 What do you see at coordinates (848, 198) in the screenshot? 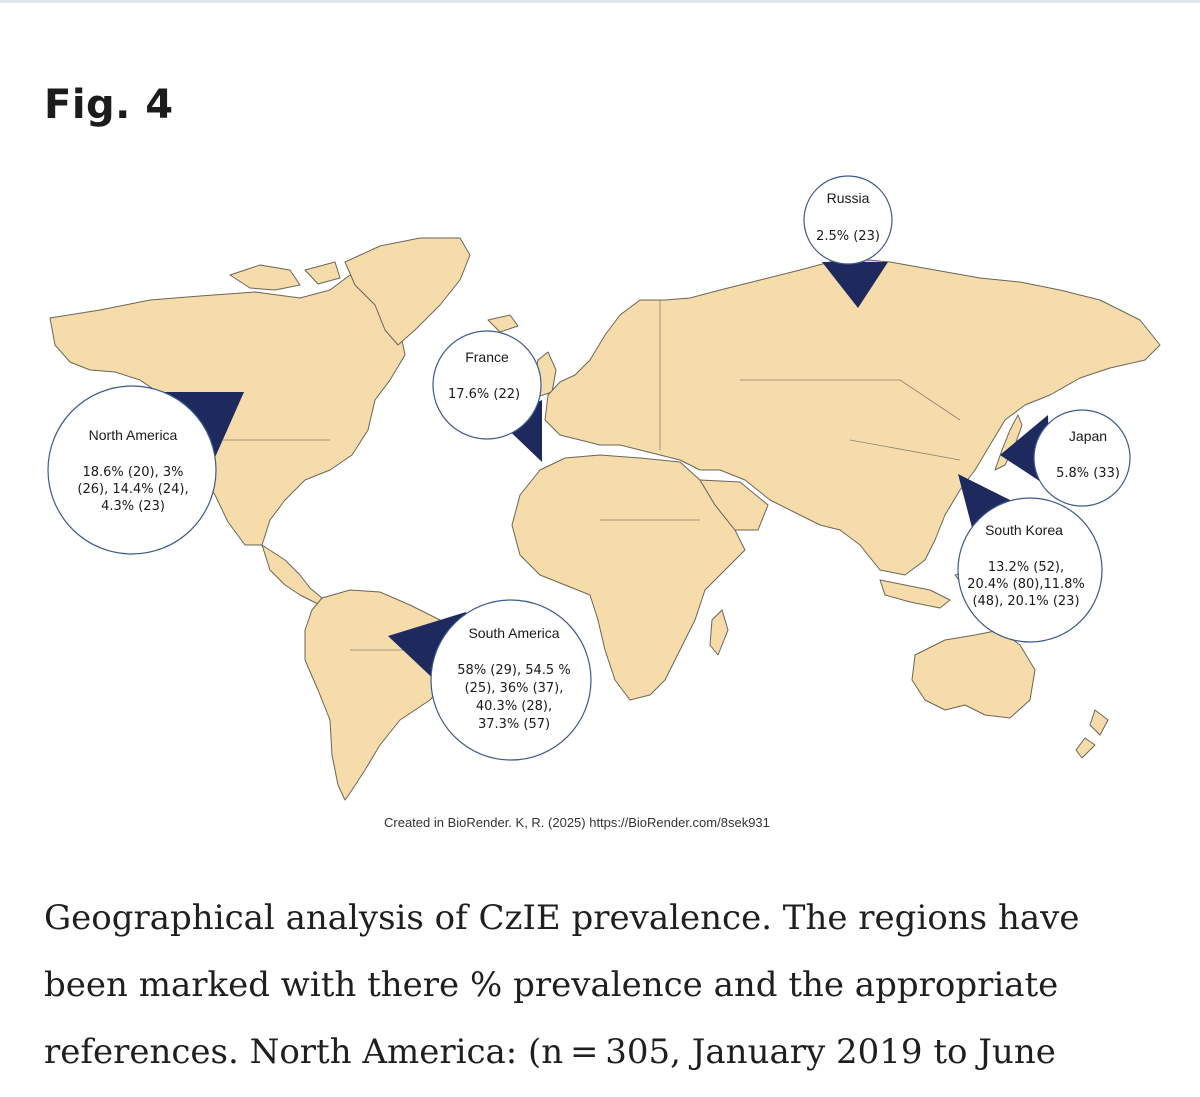
I see `russia-label: Russia` at bounding box center [848, 198].